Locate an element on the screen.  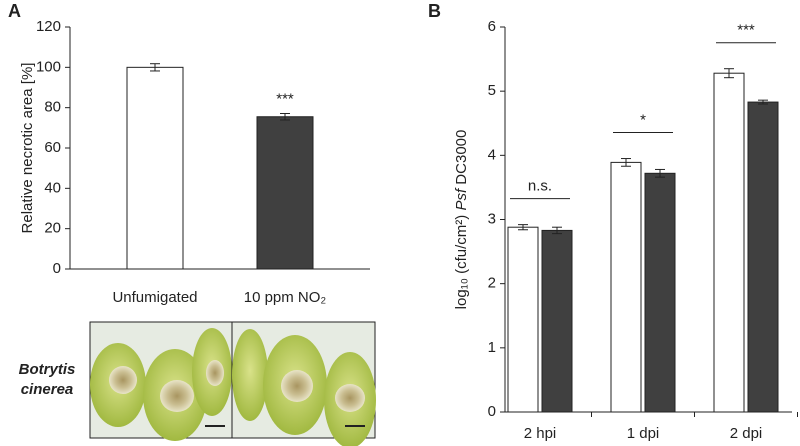
y-axis-label-part: DC3000 is located at coordinates (461, 159).